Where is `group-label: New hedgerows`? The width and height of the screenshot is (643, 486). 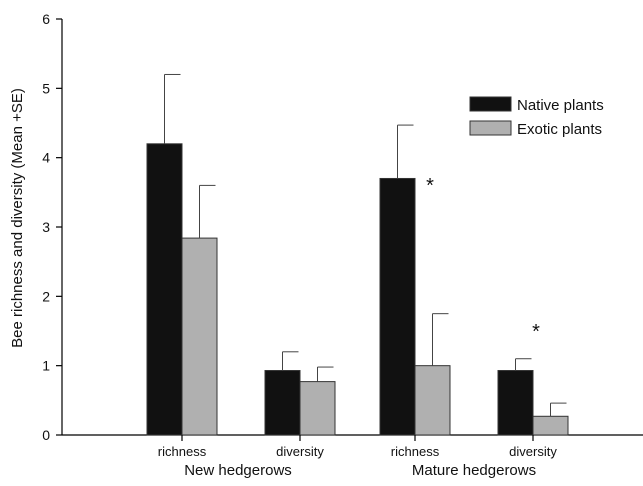
group-label: New hedgerows is located at coordinates (238, 470).